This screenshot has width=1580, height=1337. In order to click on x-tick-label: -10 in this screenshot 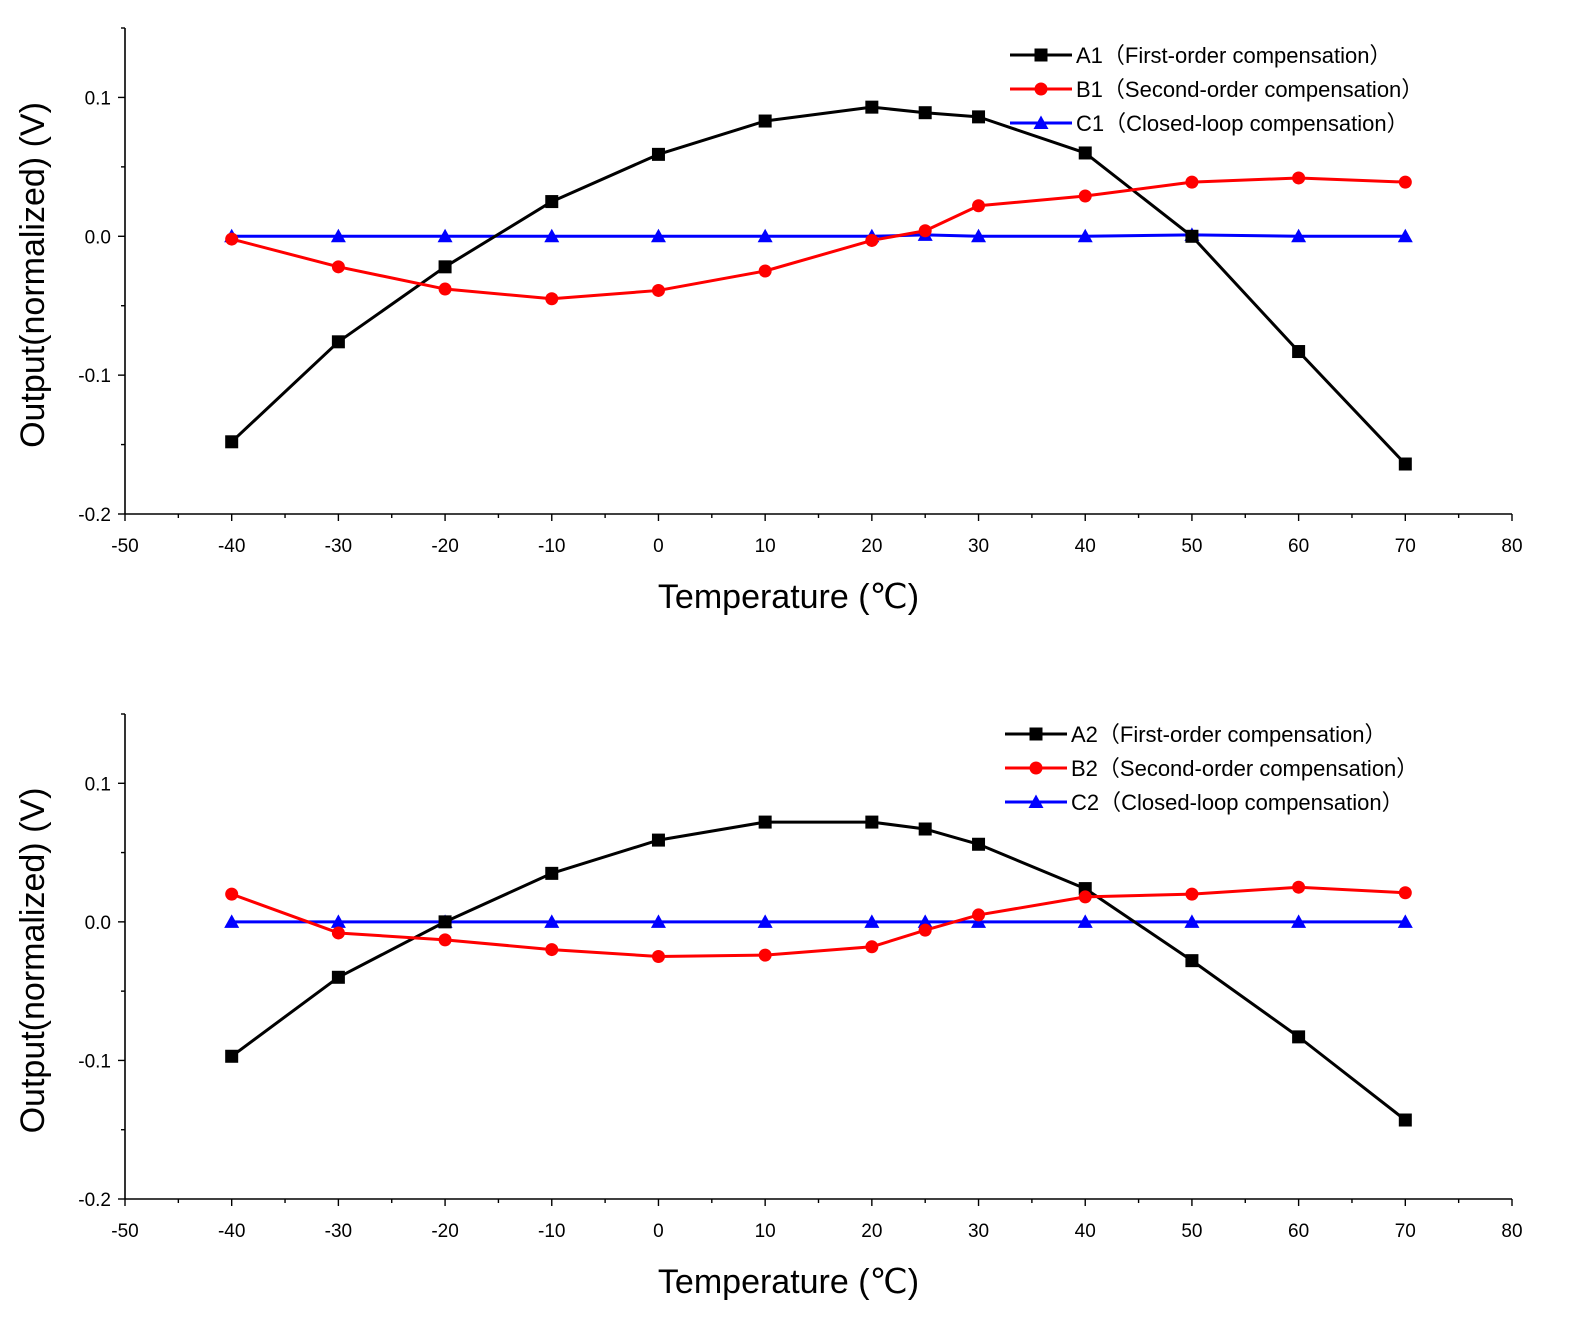, I will do `click(551, 546)`.